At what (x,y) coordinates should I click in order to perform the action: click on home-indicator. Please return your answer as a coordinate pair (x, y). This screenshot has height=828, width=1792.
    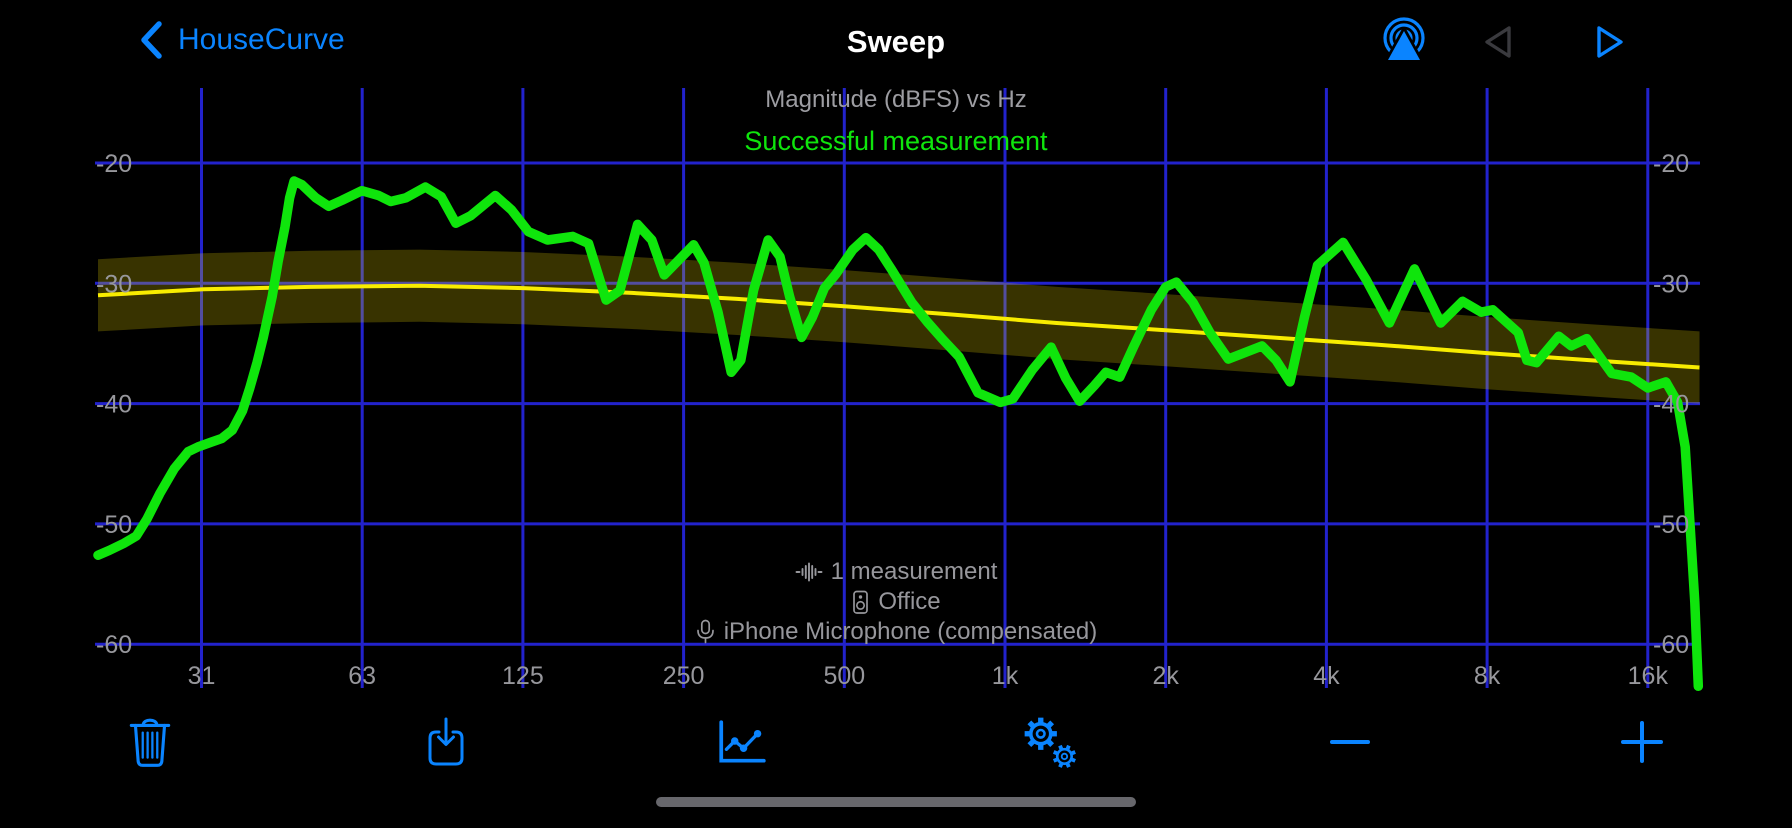
    Looking at the image, I should click on (896, 802).